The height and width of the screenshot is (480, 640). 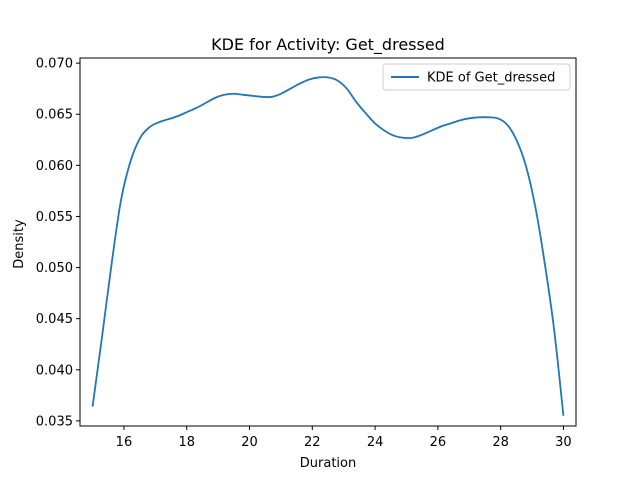 What do you see at coordinates (563, 442) in the screenshot?
I see `x-tick-label: 30` at bounding box center [563, 442].